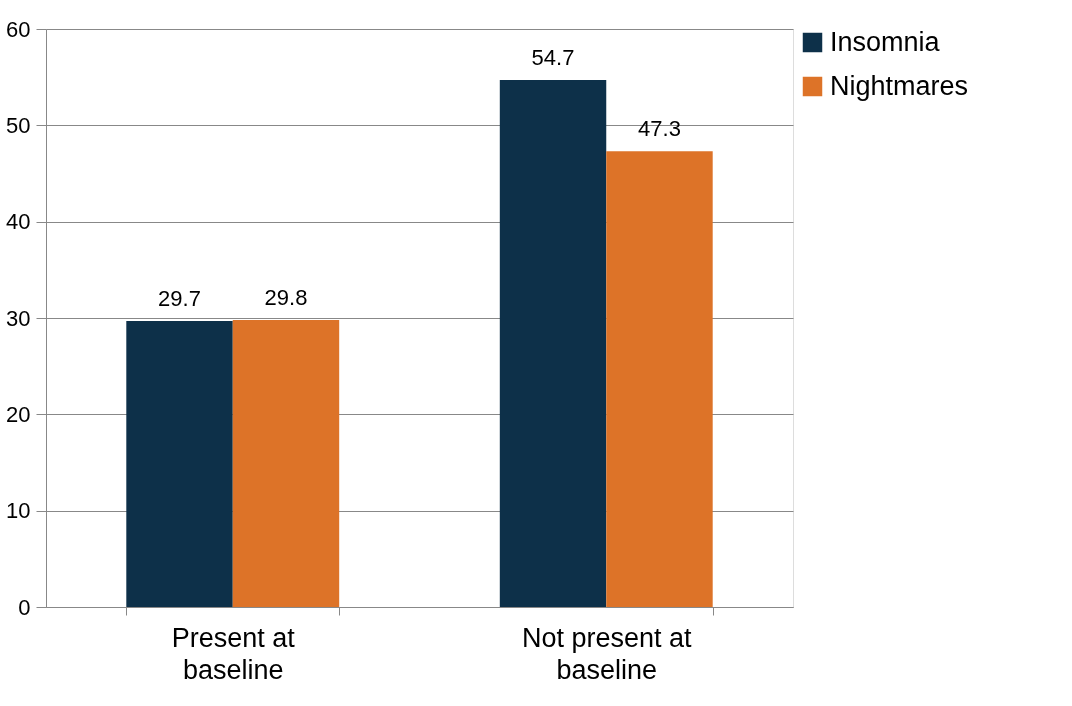 Image resolution: width=1072 pixels, height=706 pixels. I want to click on y-tick-label: 0, so click(24, 607).